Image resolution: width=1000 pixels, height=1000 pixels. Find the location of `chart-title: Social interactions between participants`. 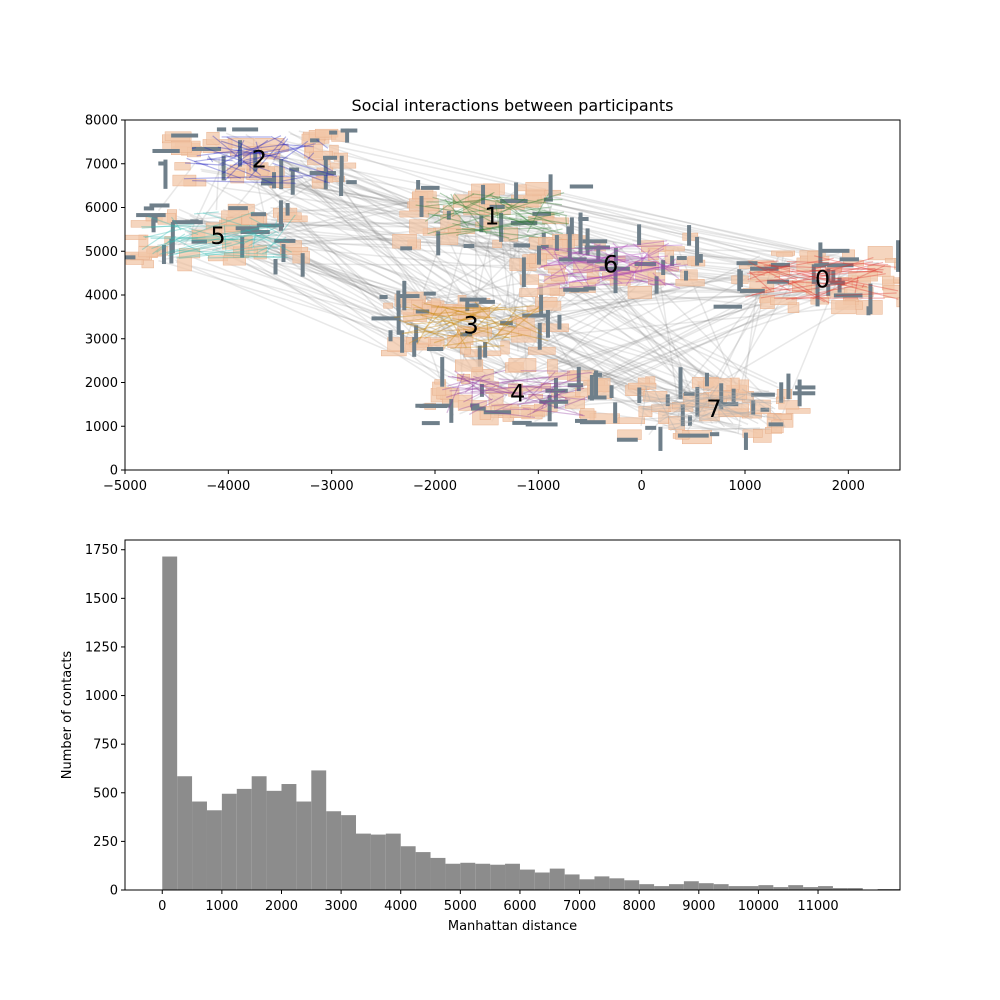

chart-title: Social interactions between participants is located at coordinates (513, 105).